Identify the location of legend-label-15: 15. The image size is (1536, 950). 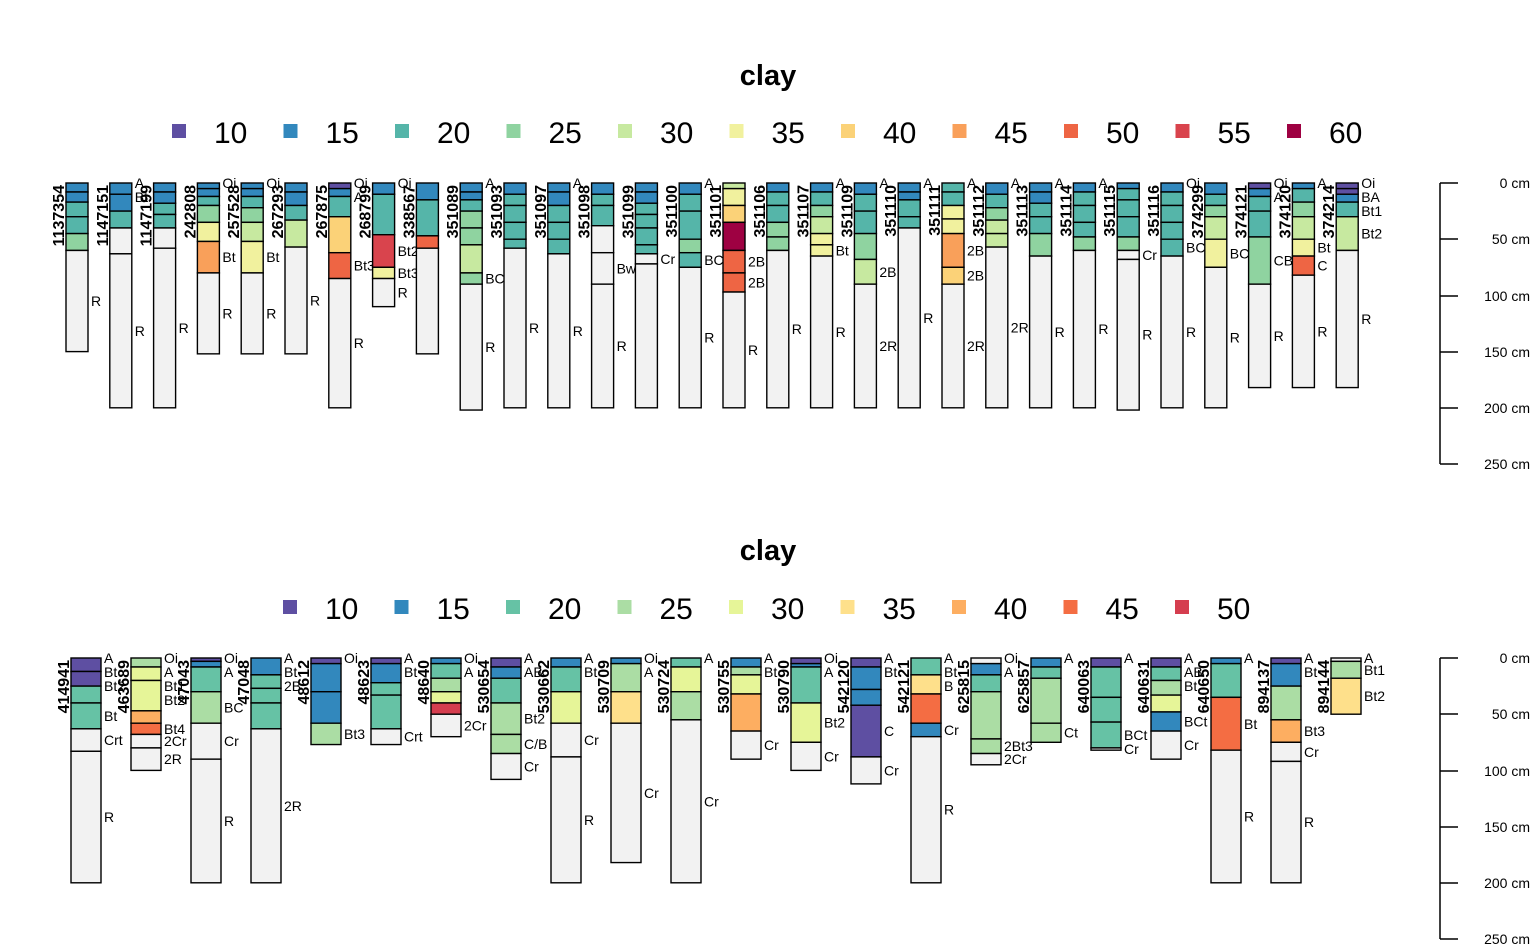
(453, 609).